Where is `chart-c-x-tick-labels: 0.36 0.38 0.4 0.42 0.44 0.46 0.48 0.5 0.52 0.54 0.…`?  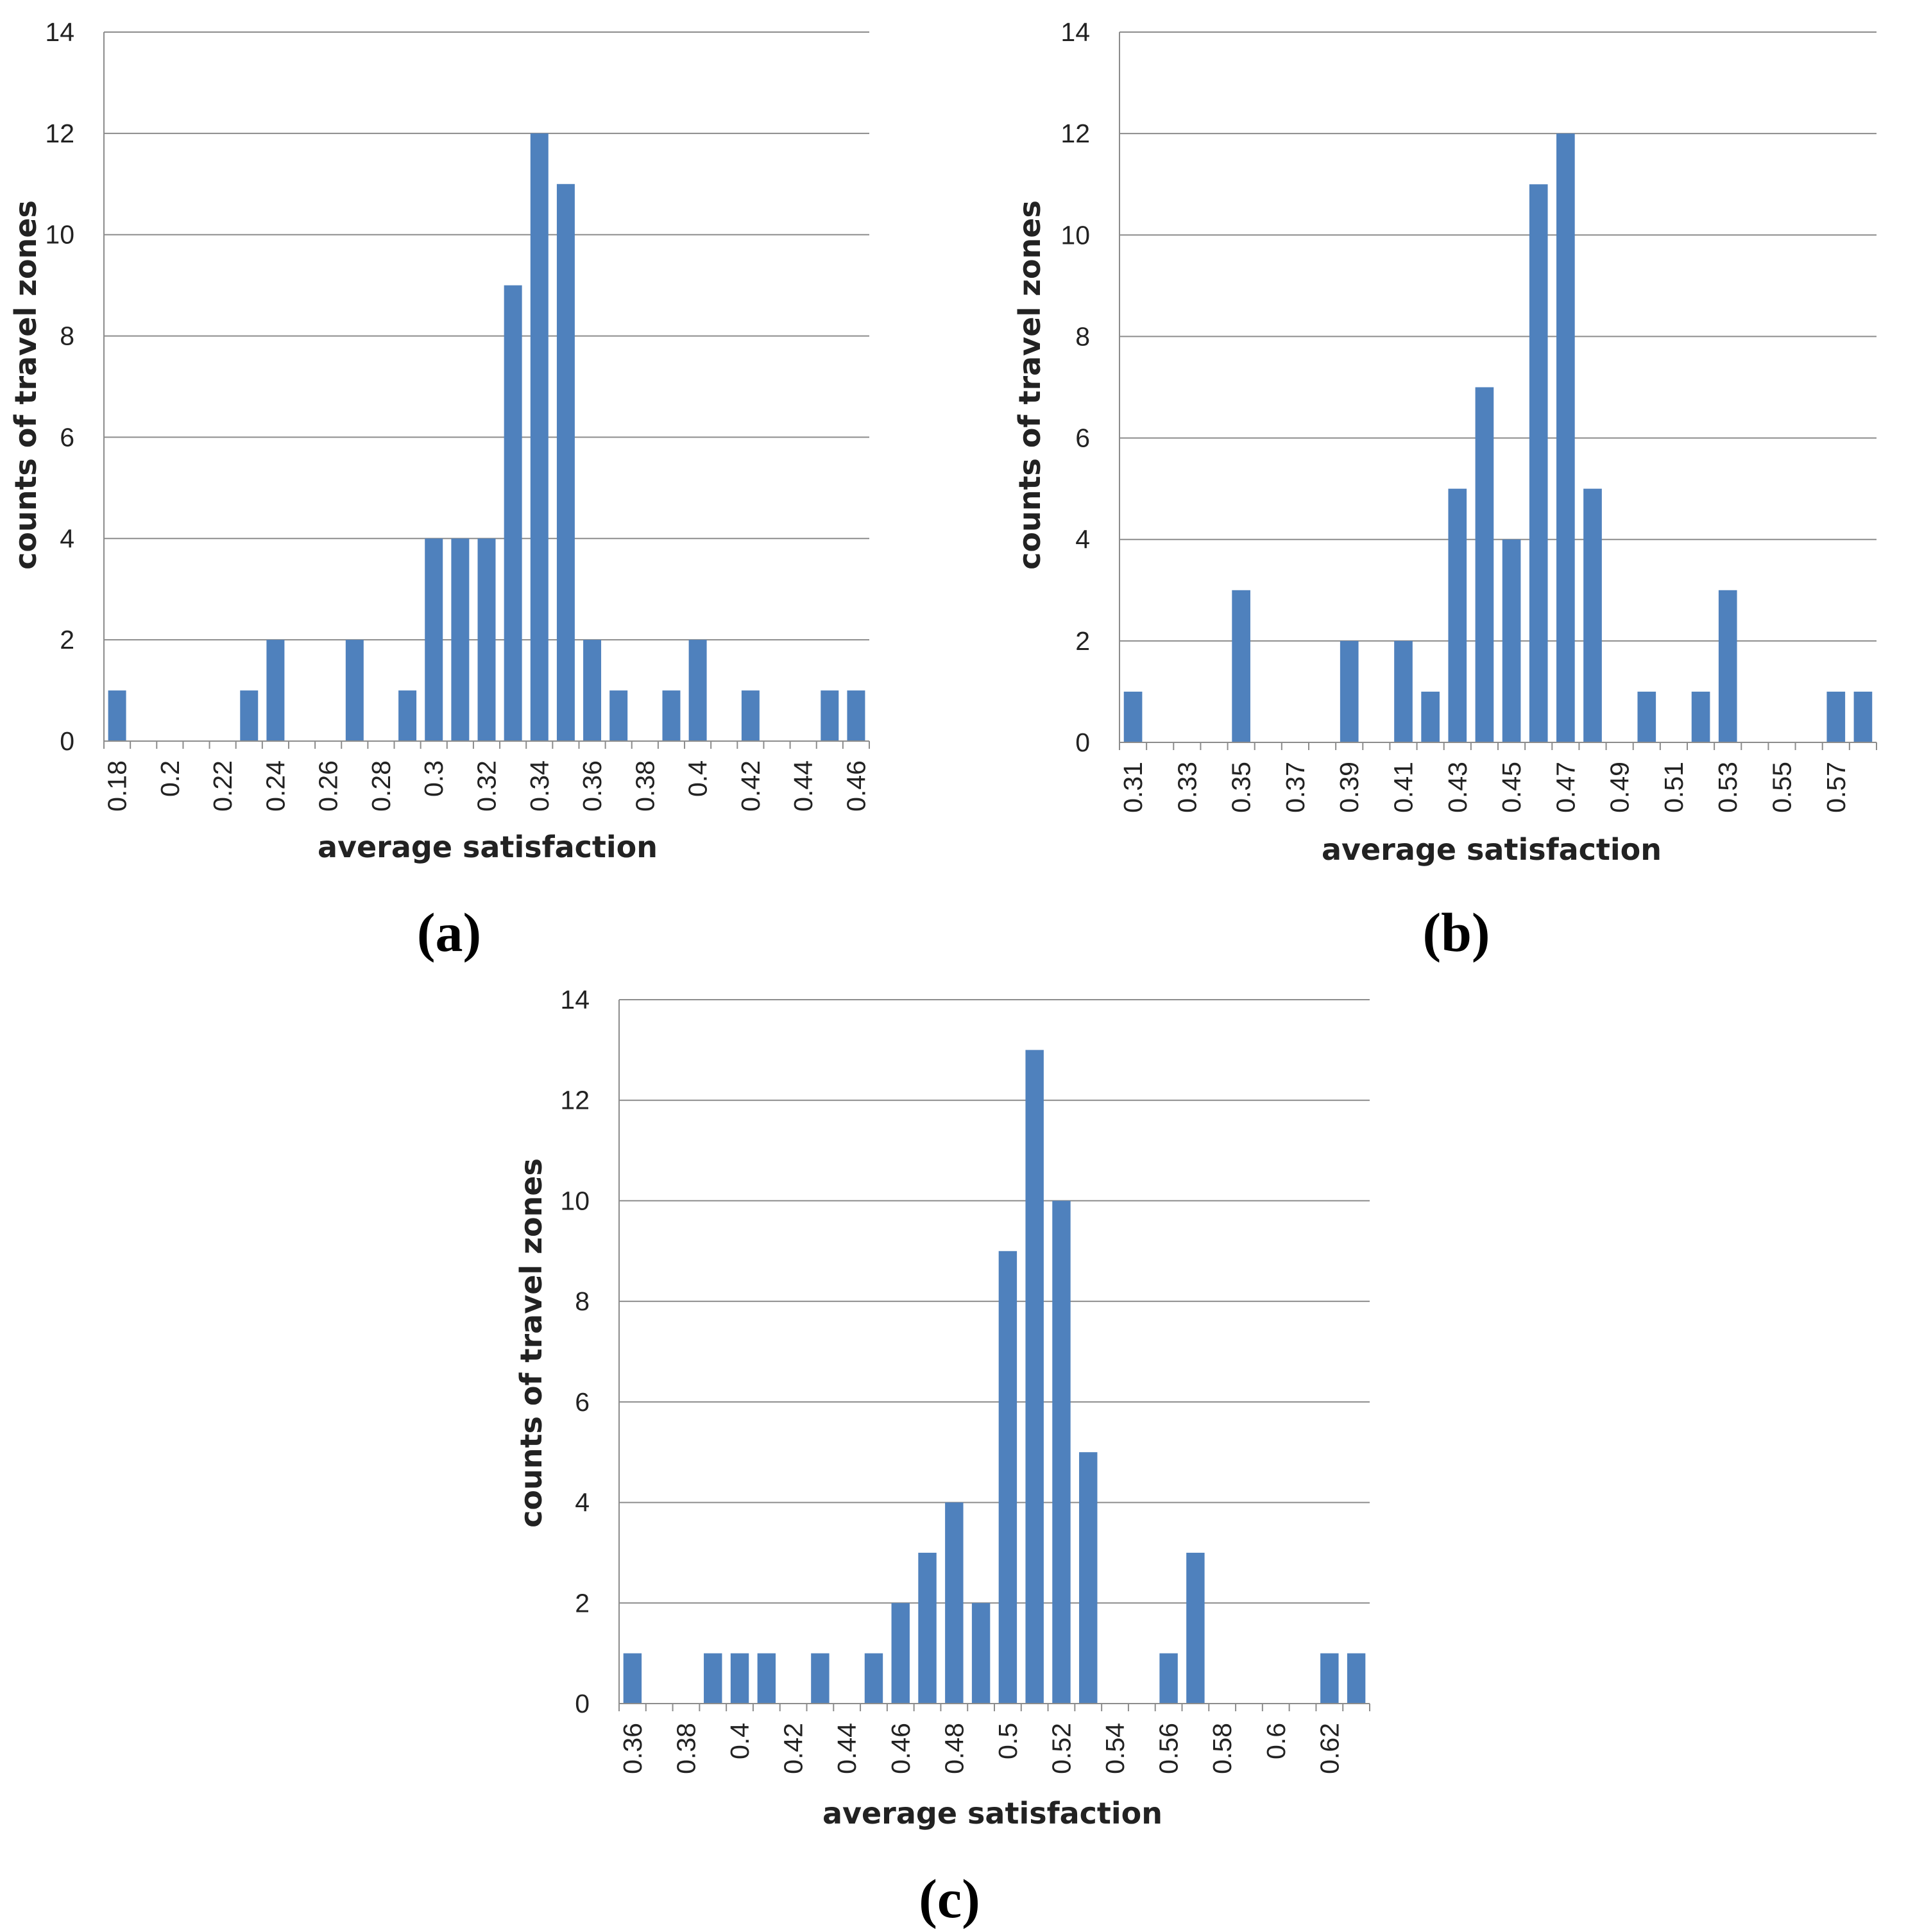
chart-c-x-tick-labels: 0.36 0.38 0.4 0.42 0.44 0.46 0.48 0.5 0.52 0.54 0.… is located at coordinates (981, 1748).